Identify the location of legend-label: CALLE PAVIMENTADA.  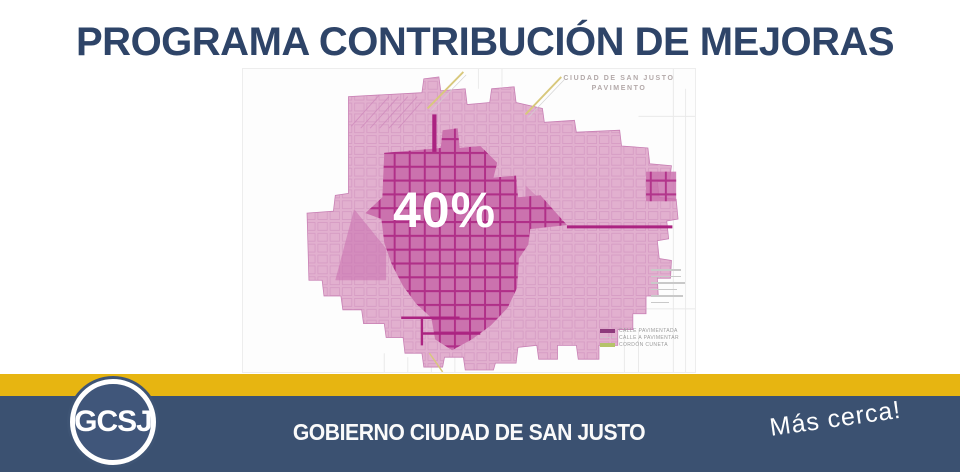
(648, 330).